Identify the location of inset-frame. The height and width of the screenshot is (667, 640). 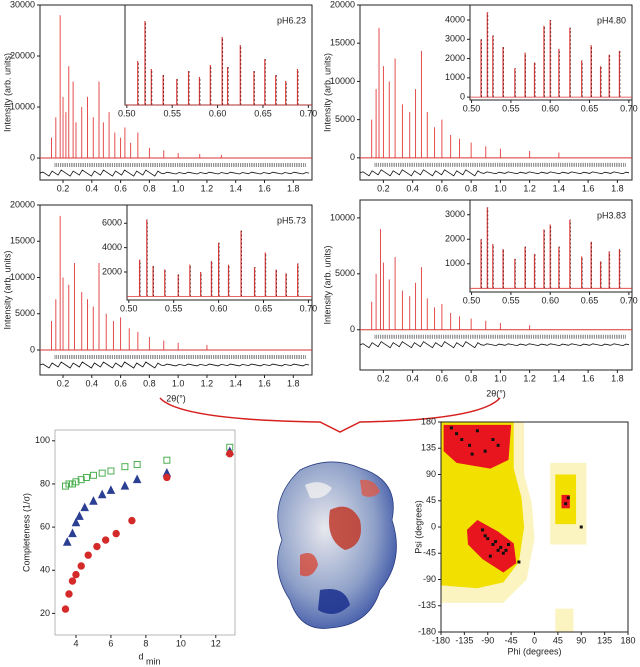
(551, 246).